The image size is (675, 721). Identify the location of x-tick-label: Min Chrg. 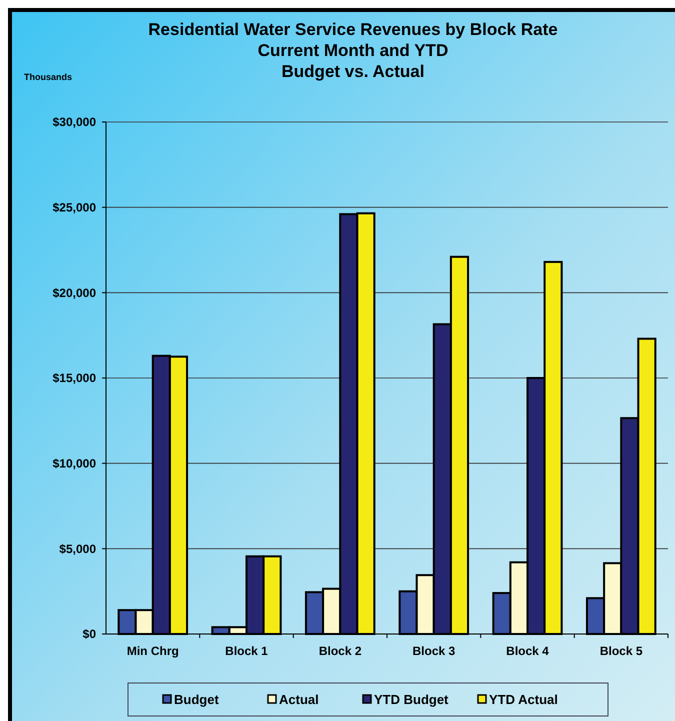
(152, 651).